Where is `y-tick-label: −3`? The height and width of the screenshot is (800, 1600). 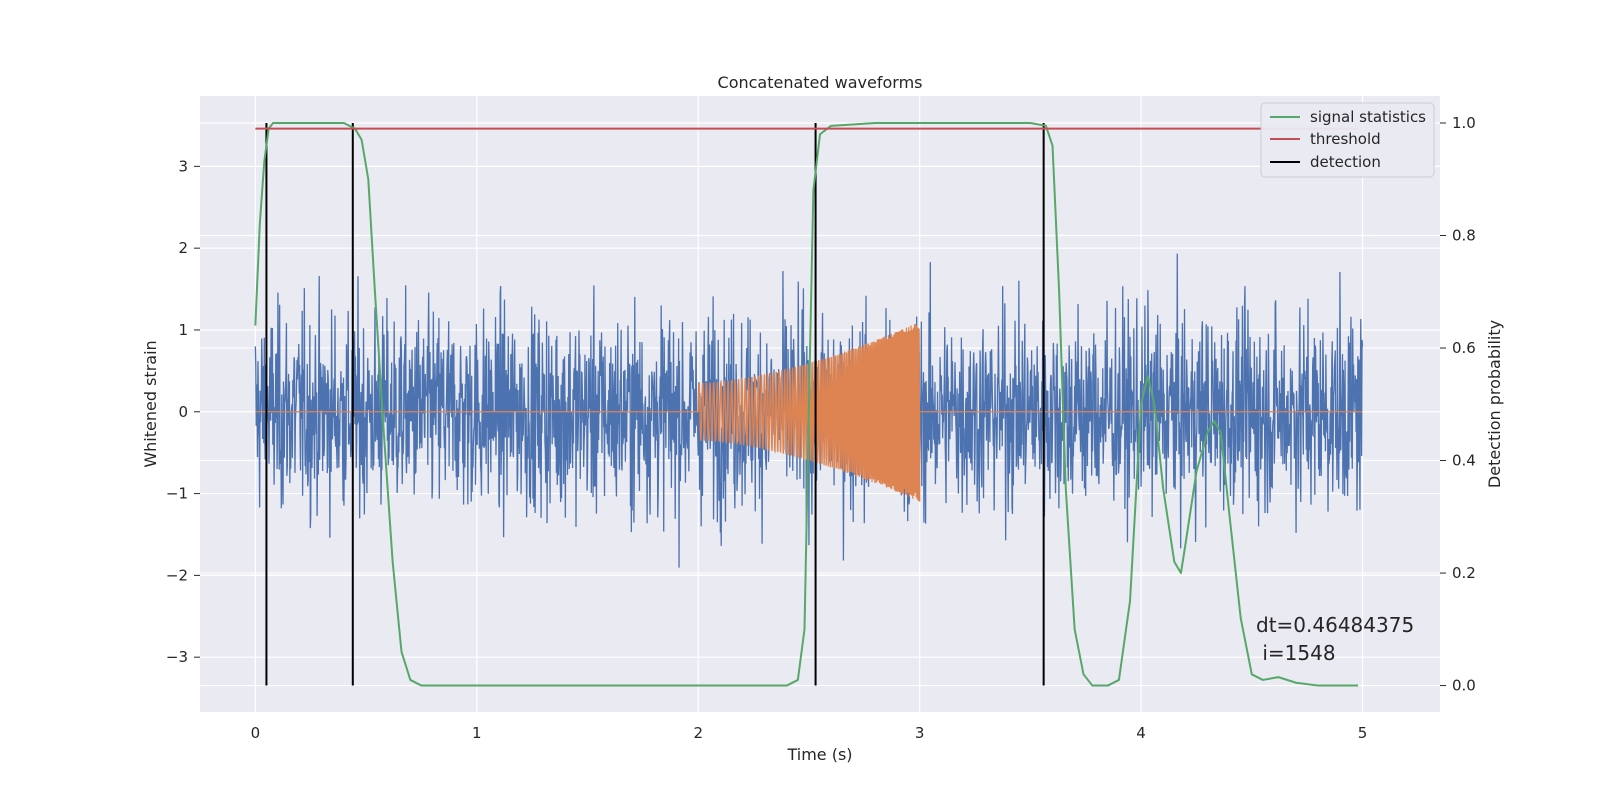
y-tick-label: −3 is located at coordinates (177, 657).